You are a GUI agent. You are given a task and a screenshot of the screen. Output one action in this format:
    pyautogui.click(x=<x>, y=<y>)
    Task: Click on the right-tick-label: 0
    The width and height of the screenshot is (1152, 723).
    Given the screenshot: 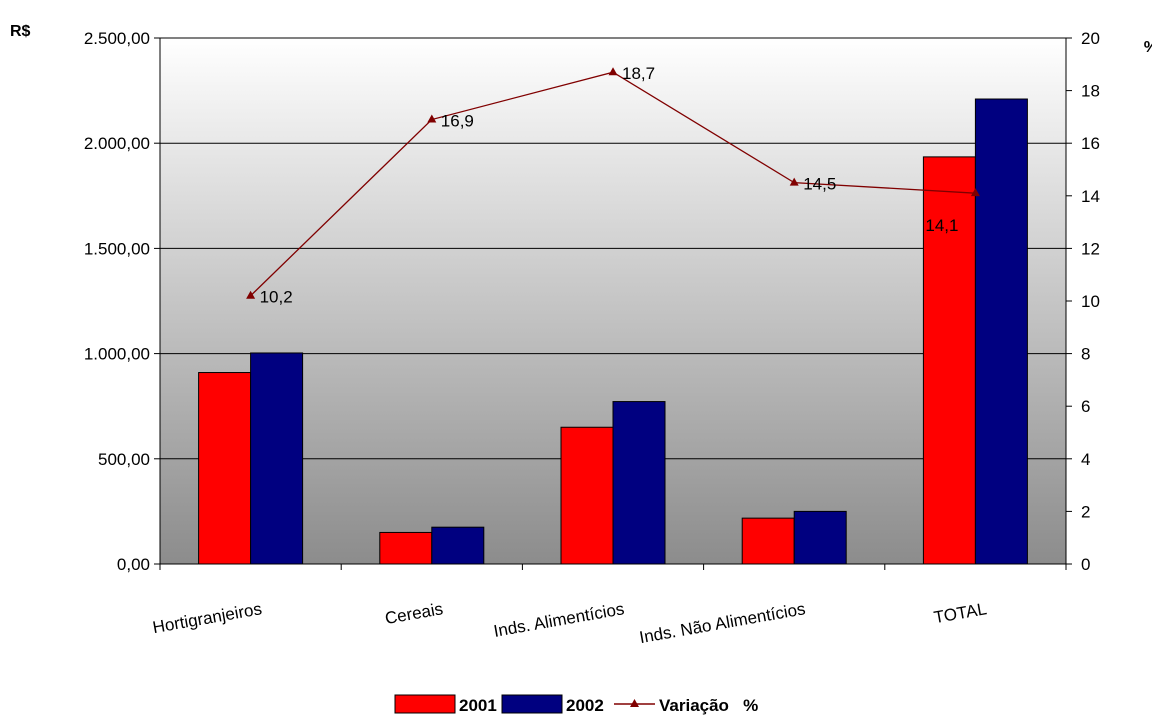 What is the action you would take?
    pyautogui.click(x=1085, y=564)
    